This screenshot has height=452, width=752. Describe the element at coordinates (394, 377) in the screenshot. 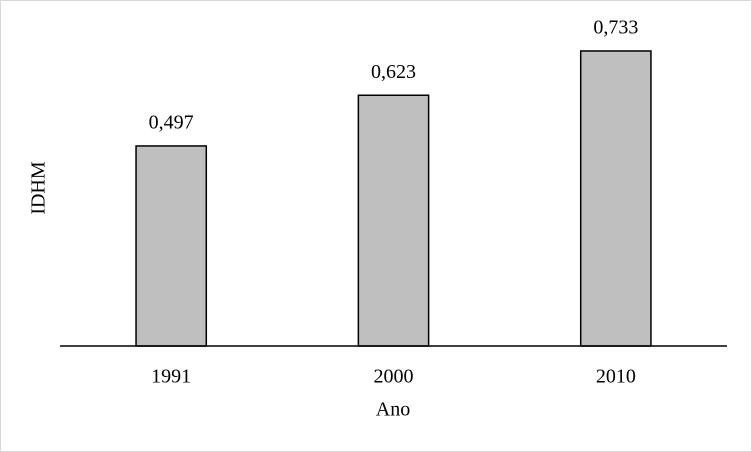

I see `x-tick-label: 2000` at that location.